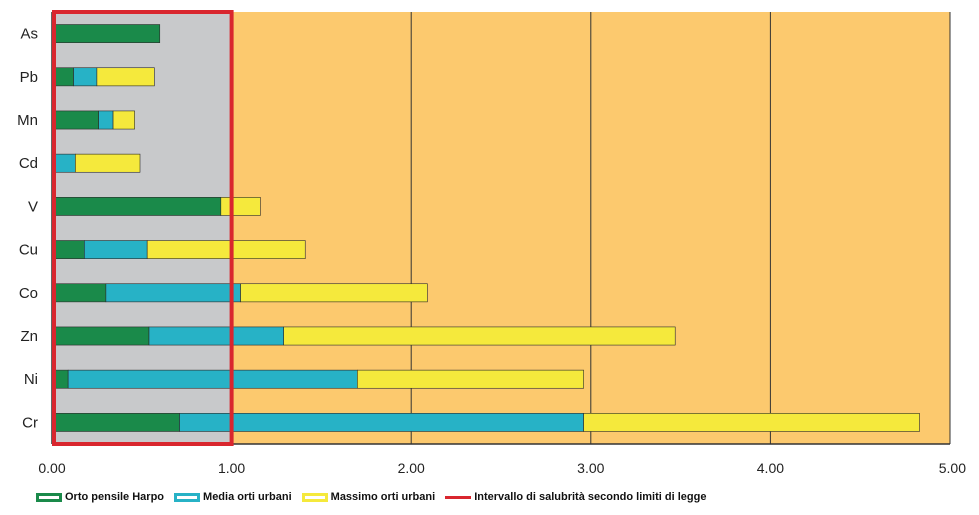  Describe the element at coordinates (115, 497) in the screenshot. I see `legend-label-harpo: Orto pensile Harpo` at that location.